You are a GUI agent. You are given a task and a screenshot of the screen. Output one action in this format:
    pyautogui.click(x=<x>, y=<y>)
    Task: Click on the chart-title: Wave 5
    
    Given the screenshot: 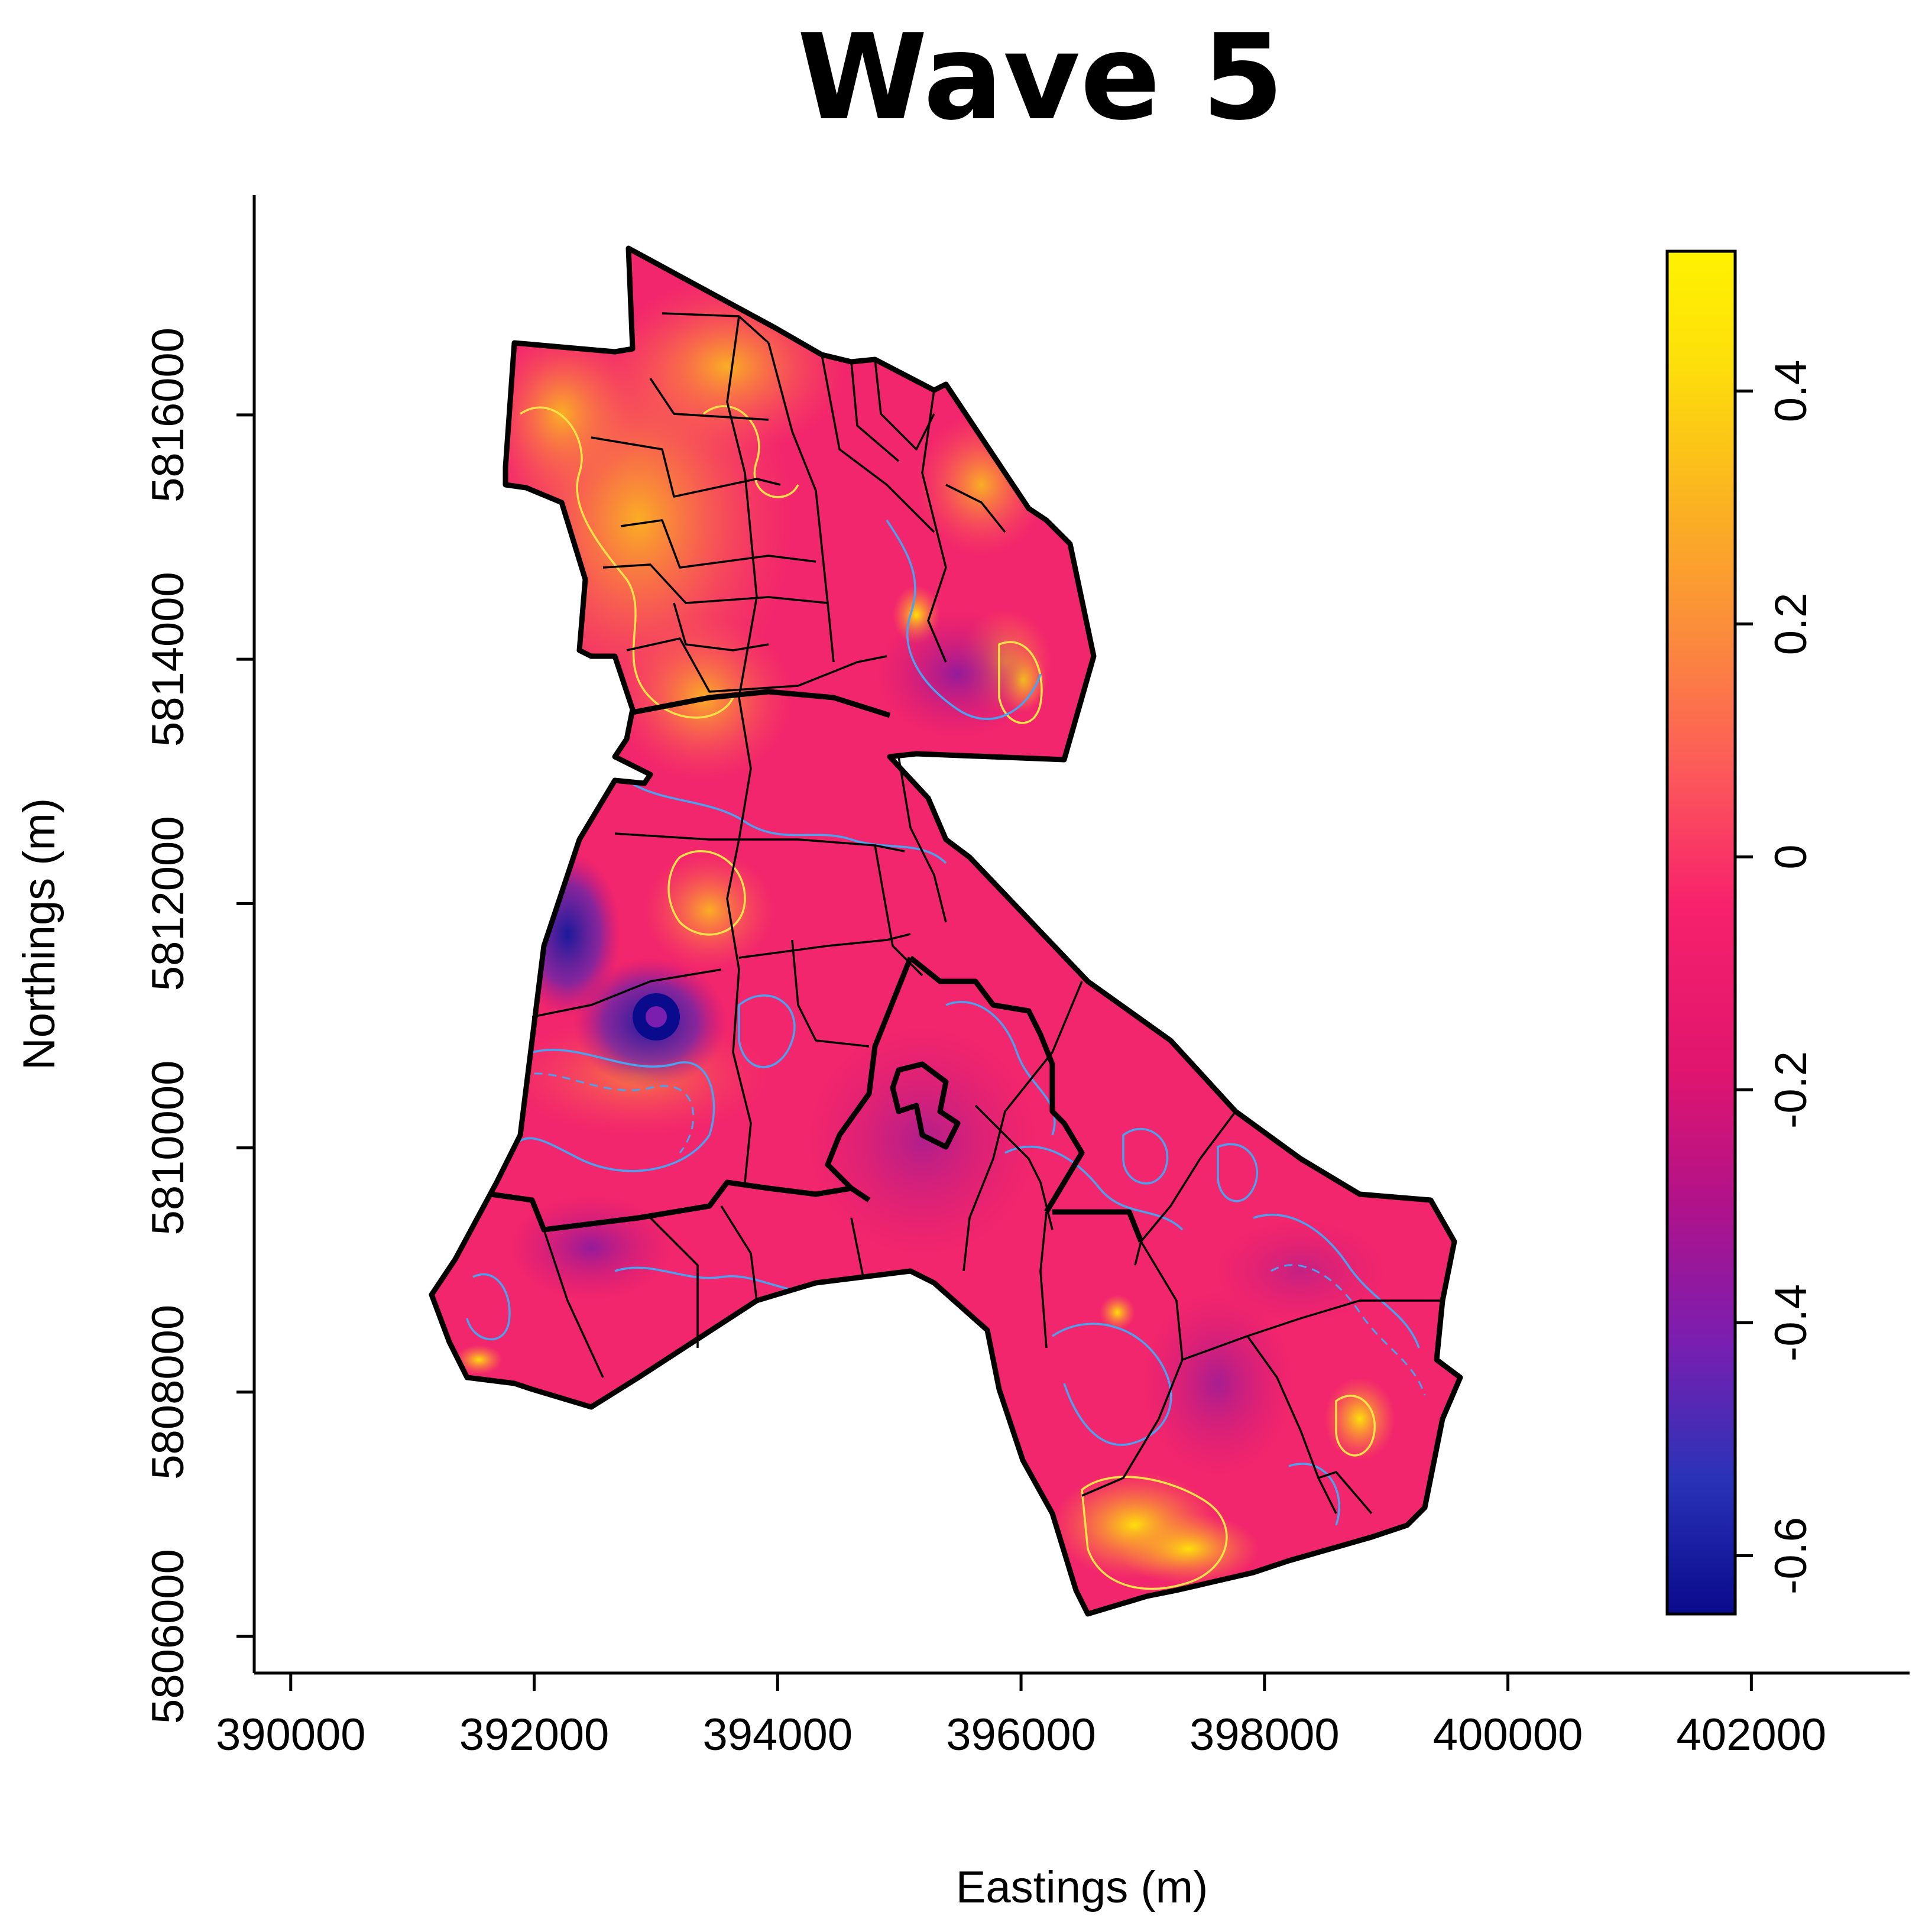 What is the action you would take?
    pyautogui.click(x=1040, y=78)
    